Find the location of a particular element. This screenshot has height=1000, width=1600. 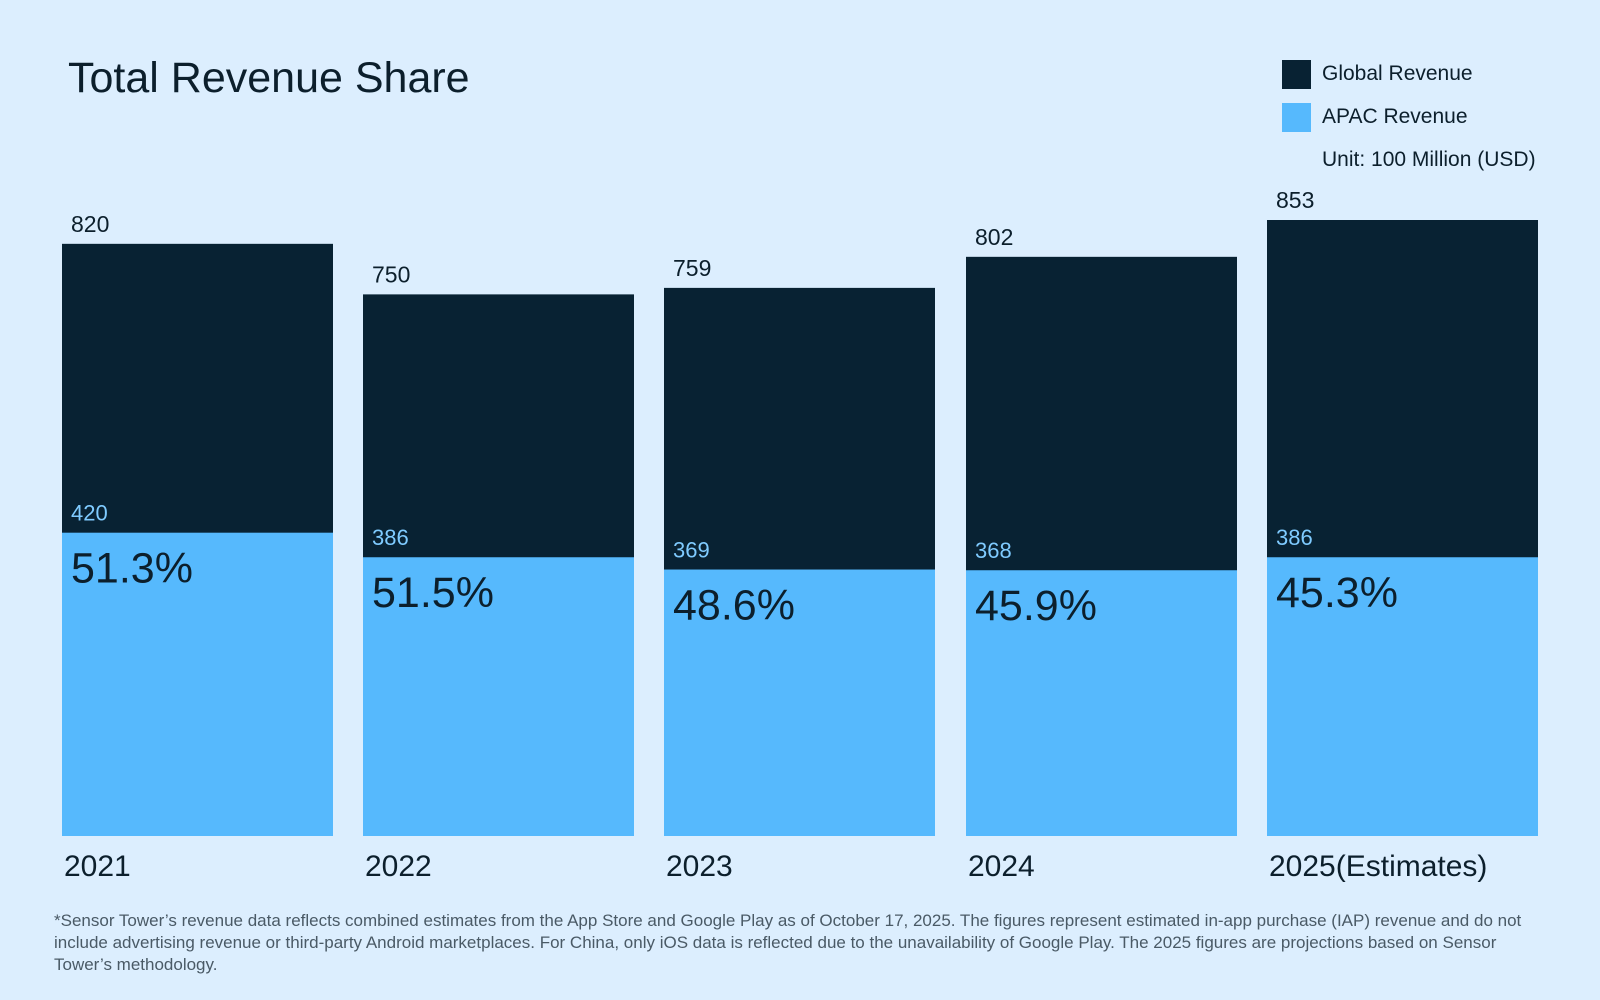

share-label: 51.5% is located at coordinates (433, 593).